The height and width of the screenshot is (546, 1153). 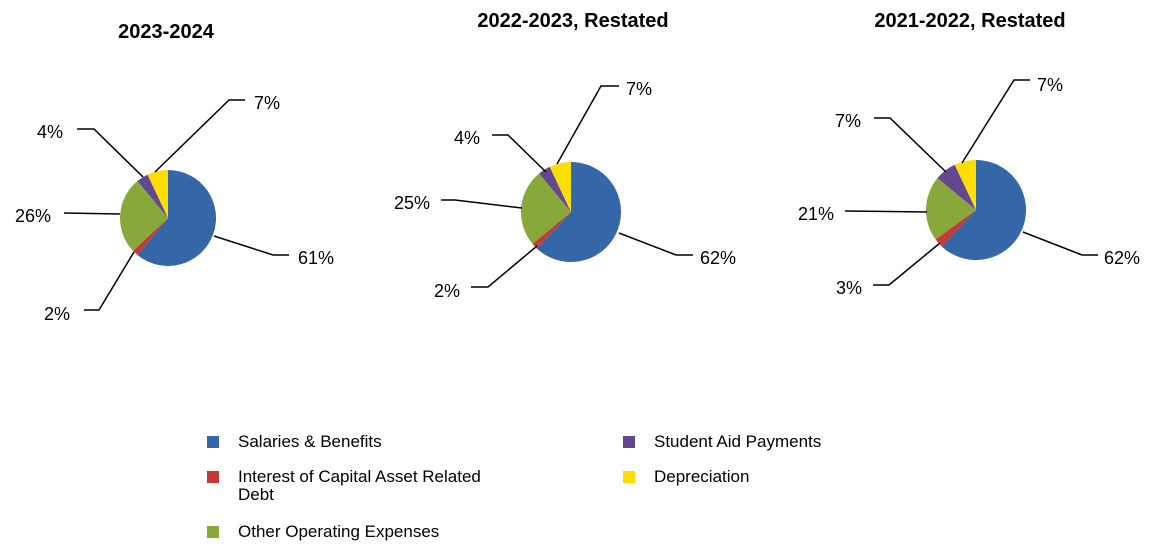 What do you see at coordinates (816, 214) in the screenshot?
I see `data-label-other-operating-expenses: 21%` at bounding box center [816, 214].